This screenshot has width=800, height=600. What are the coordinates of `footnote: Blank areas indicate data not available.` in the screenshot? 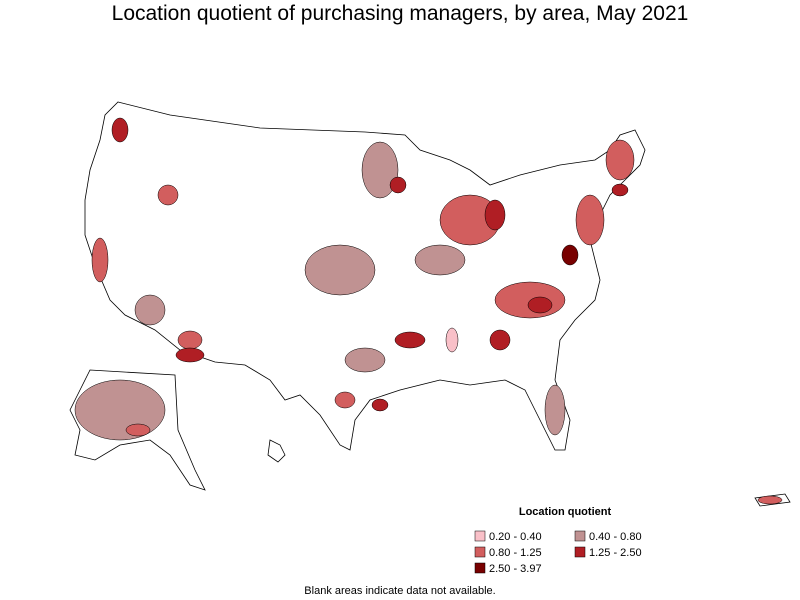 It's located at (399, 591).